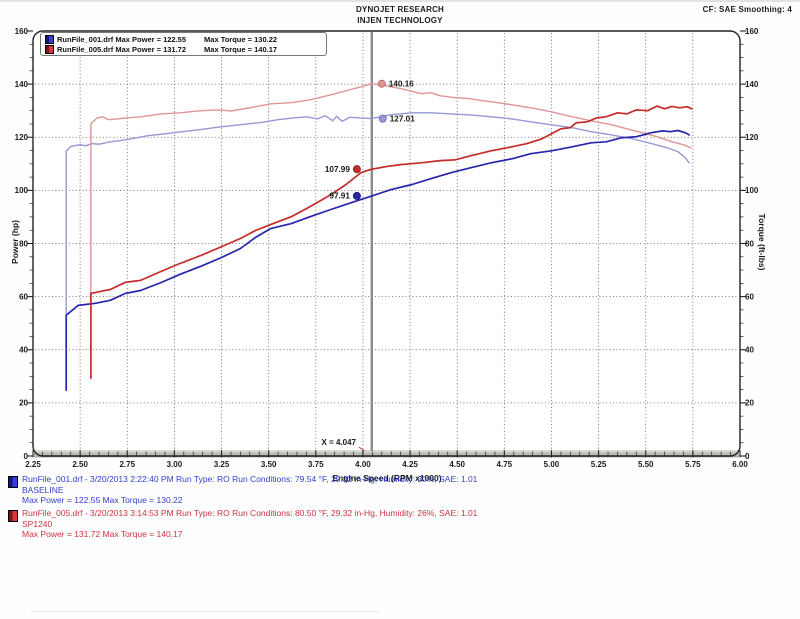 Image resolution: width=800 pixels, height=619 pixels. What do you see at coordinates (23, 350) in the screenshot?
I see `left-y-tick-label: 40` at bounding box center [23, 350].